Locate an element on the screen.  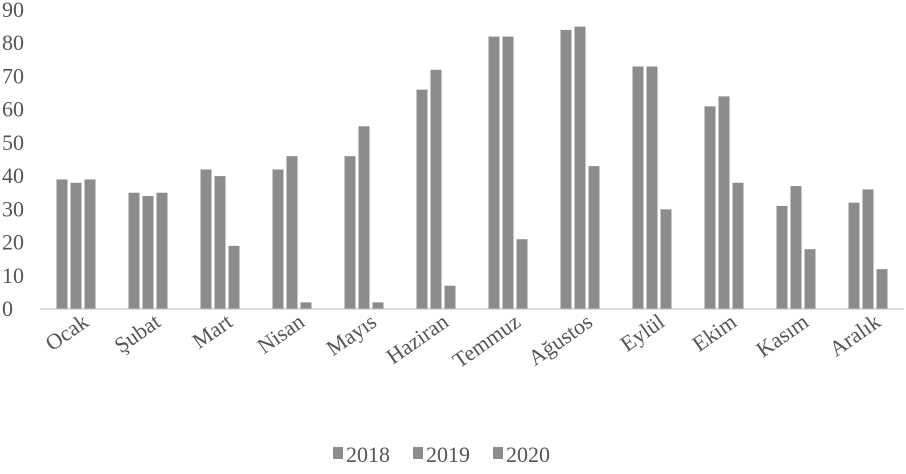
y-tick-label: 50 is located at coordinates (13, 142).